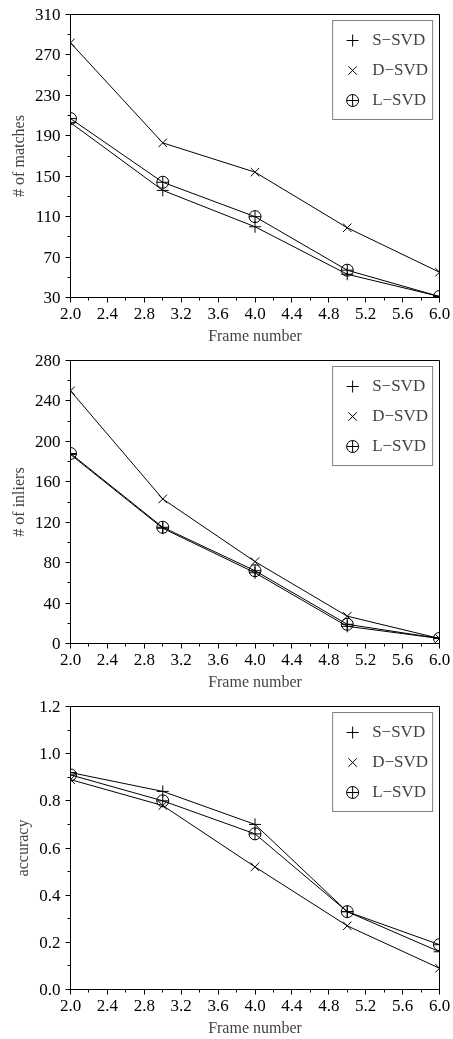  Describe the element at coordinates (52, 603) in the screenshot. I see `y-tick-label: 40` at that location.